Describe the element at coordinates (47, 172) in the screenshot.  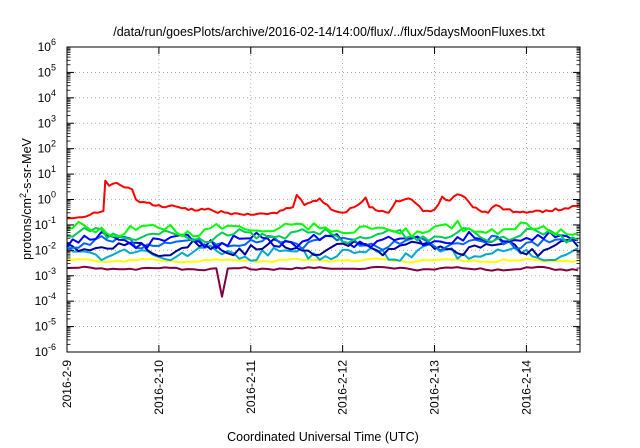
I see `y-tick-label: 10¹` at that location.